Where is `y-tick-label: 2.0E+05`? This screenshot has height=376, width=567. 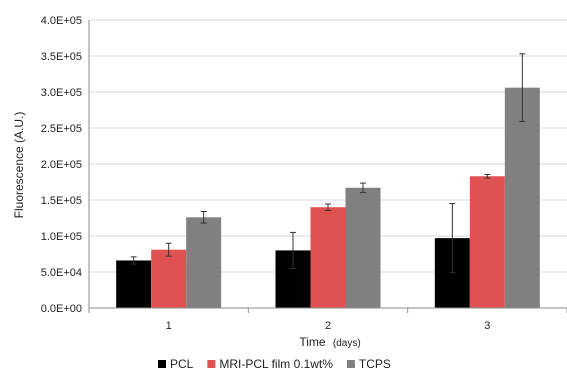 y-tick-label: 2.0E+05 is located at coordinates (61, 165).